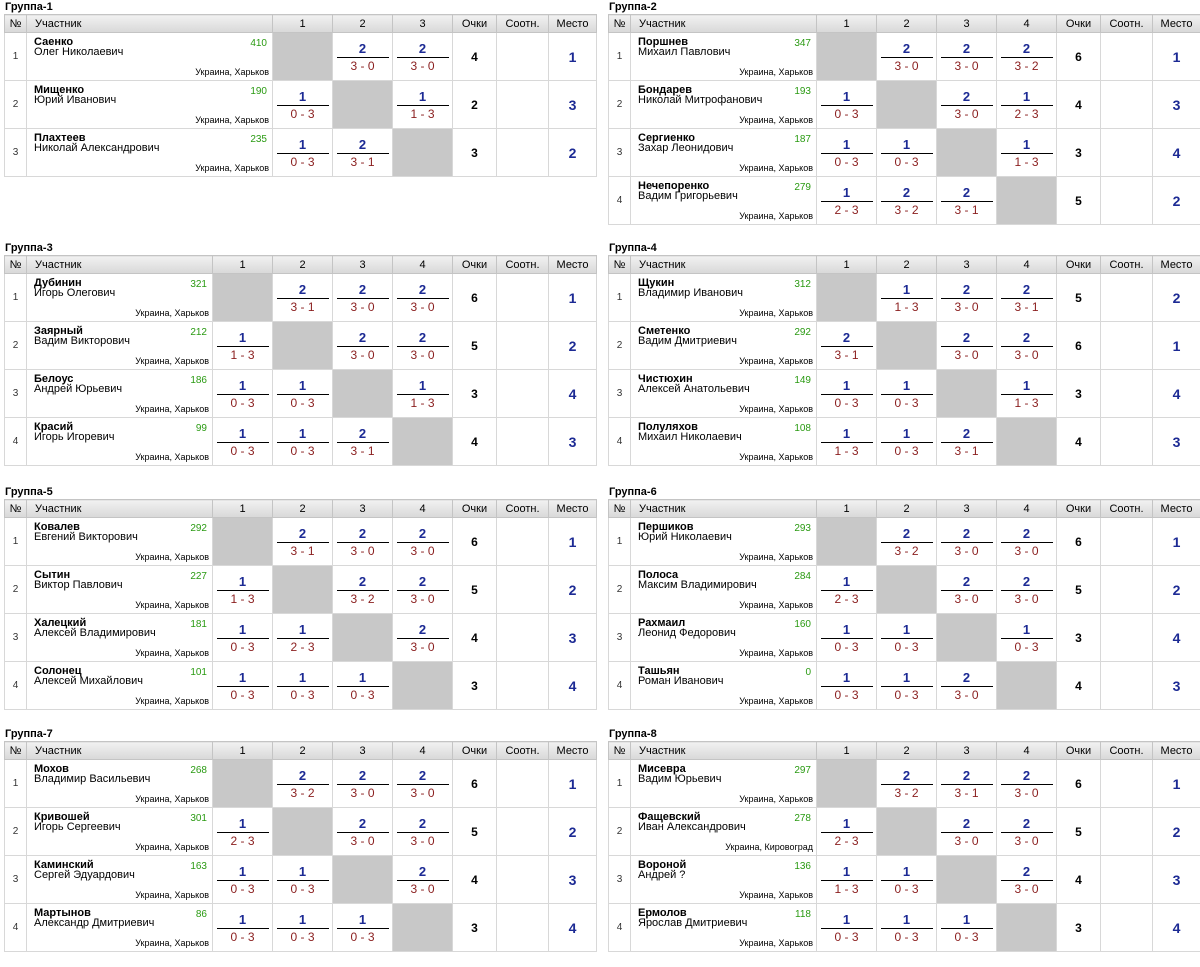  Describe the element at coordinates (64, 865) in the screenshot. I see `participant-surname: Каминский` at that location.